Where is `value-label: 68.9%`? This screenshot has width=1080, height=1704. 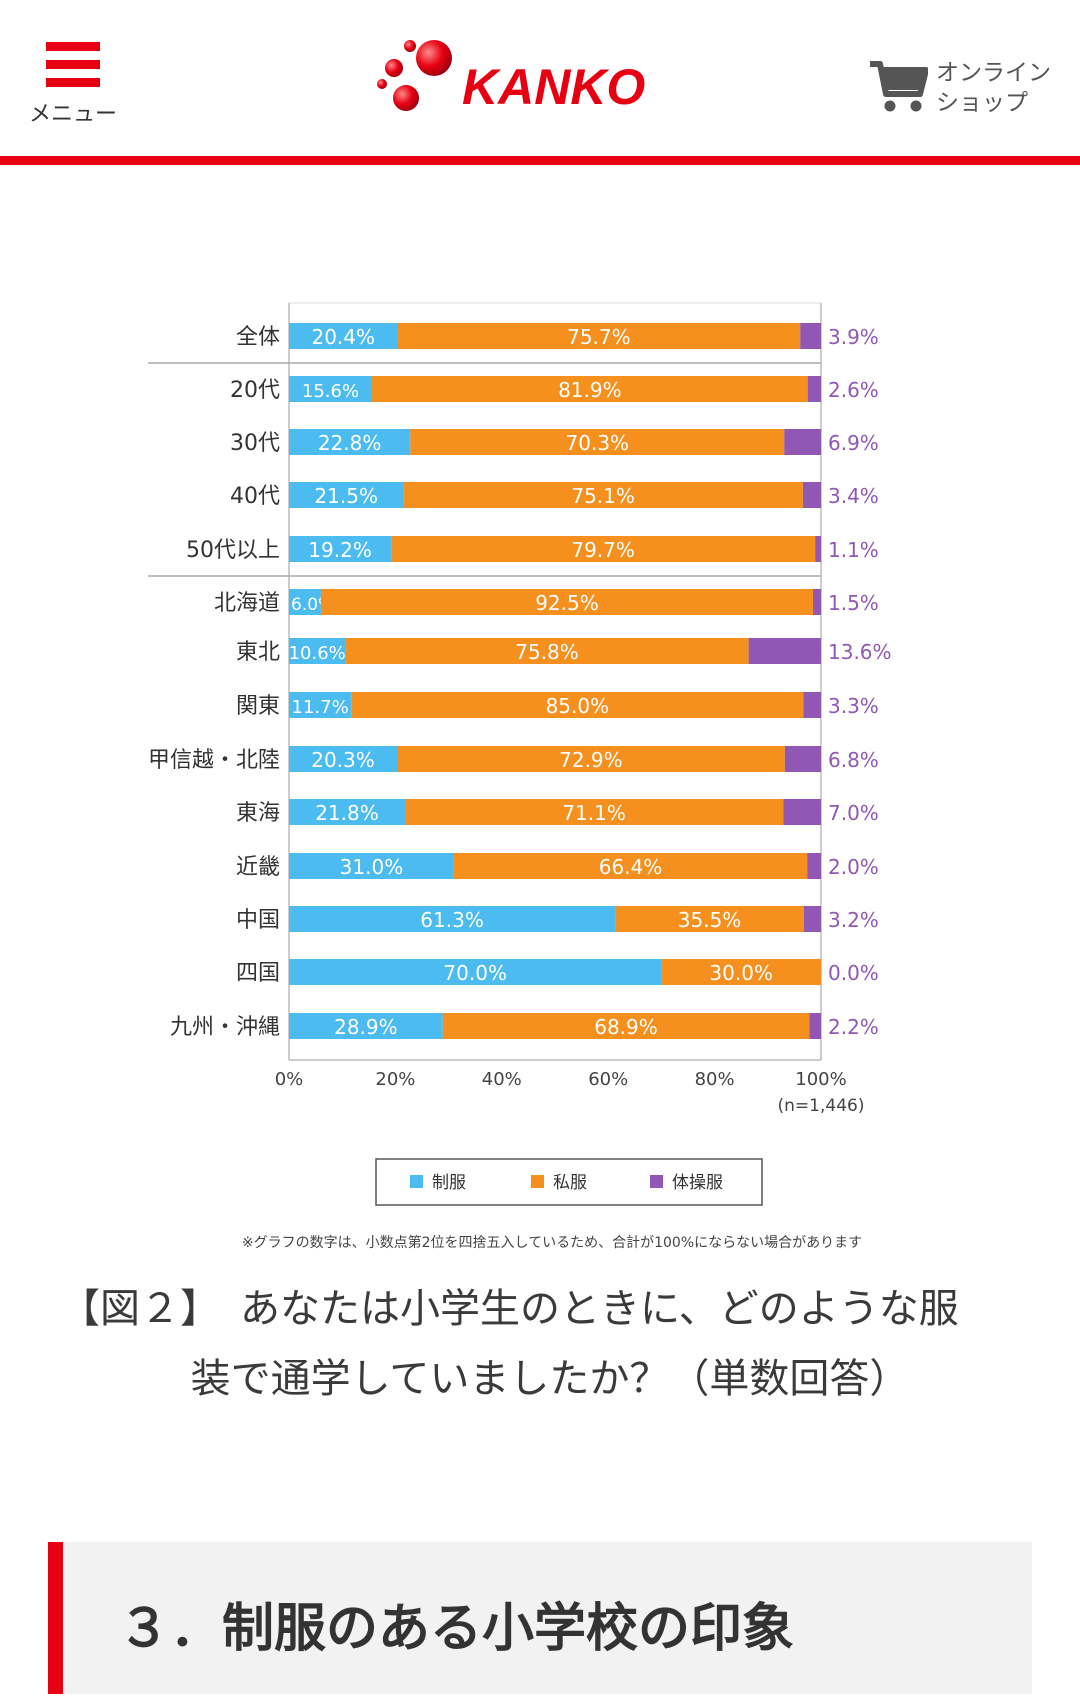 value-label: 68.9% is located at coordinates (626, 1027).